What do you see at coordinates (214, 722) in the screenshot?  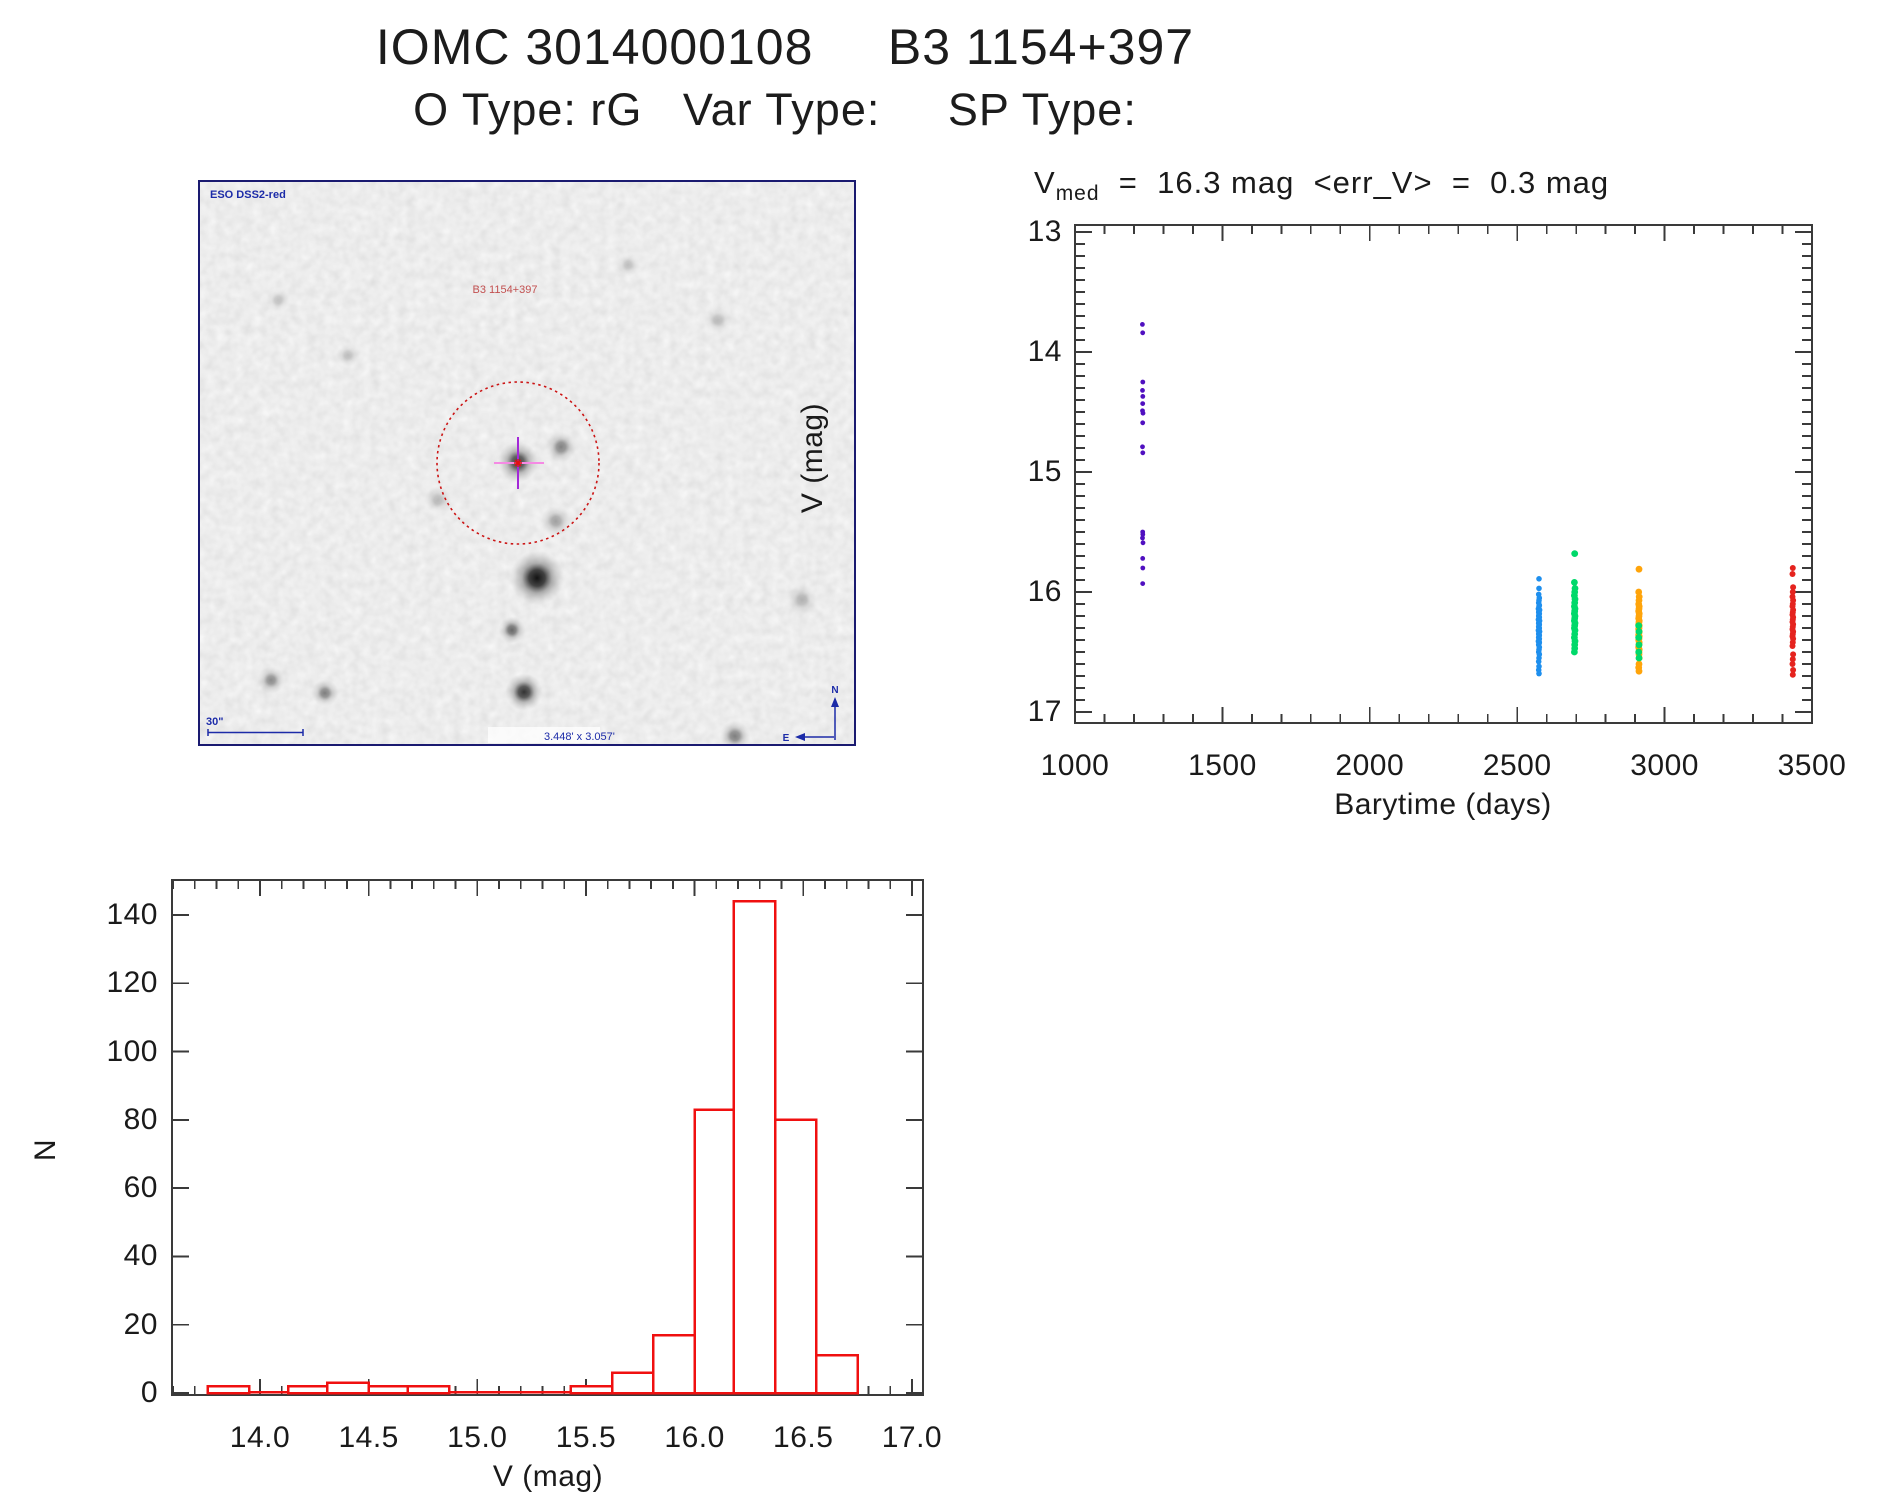 I see `scale-bar-label: 30"` at bounding box center [214, 722].